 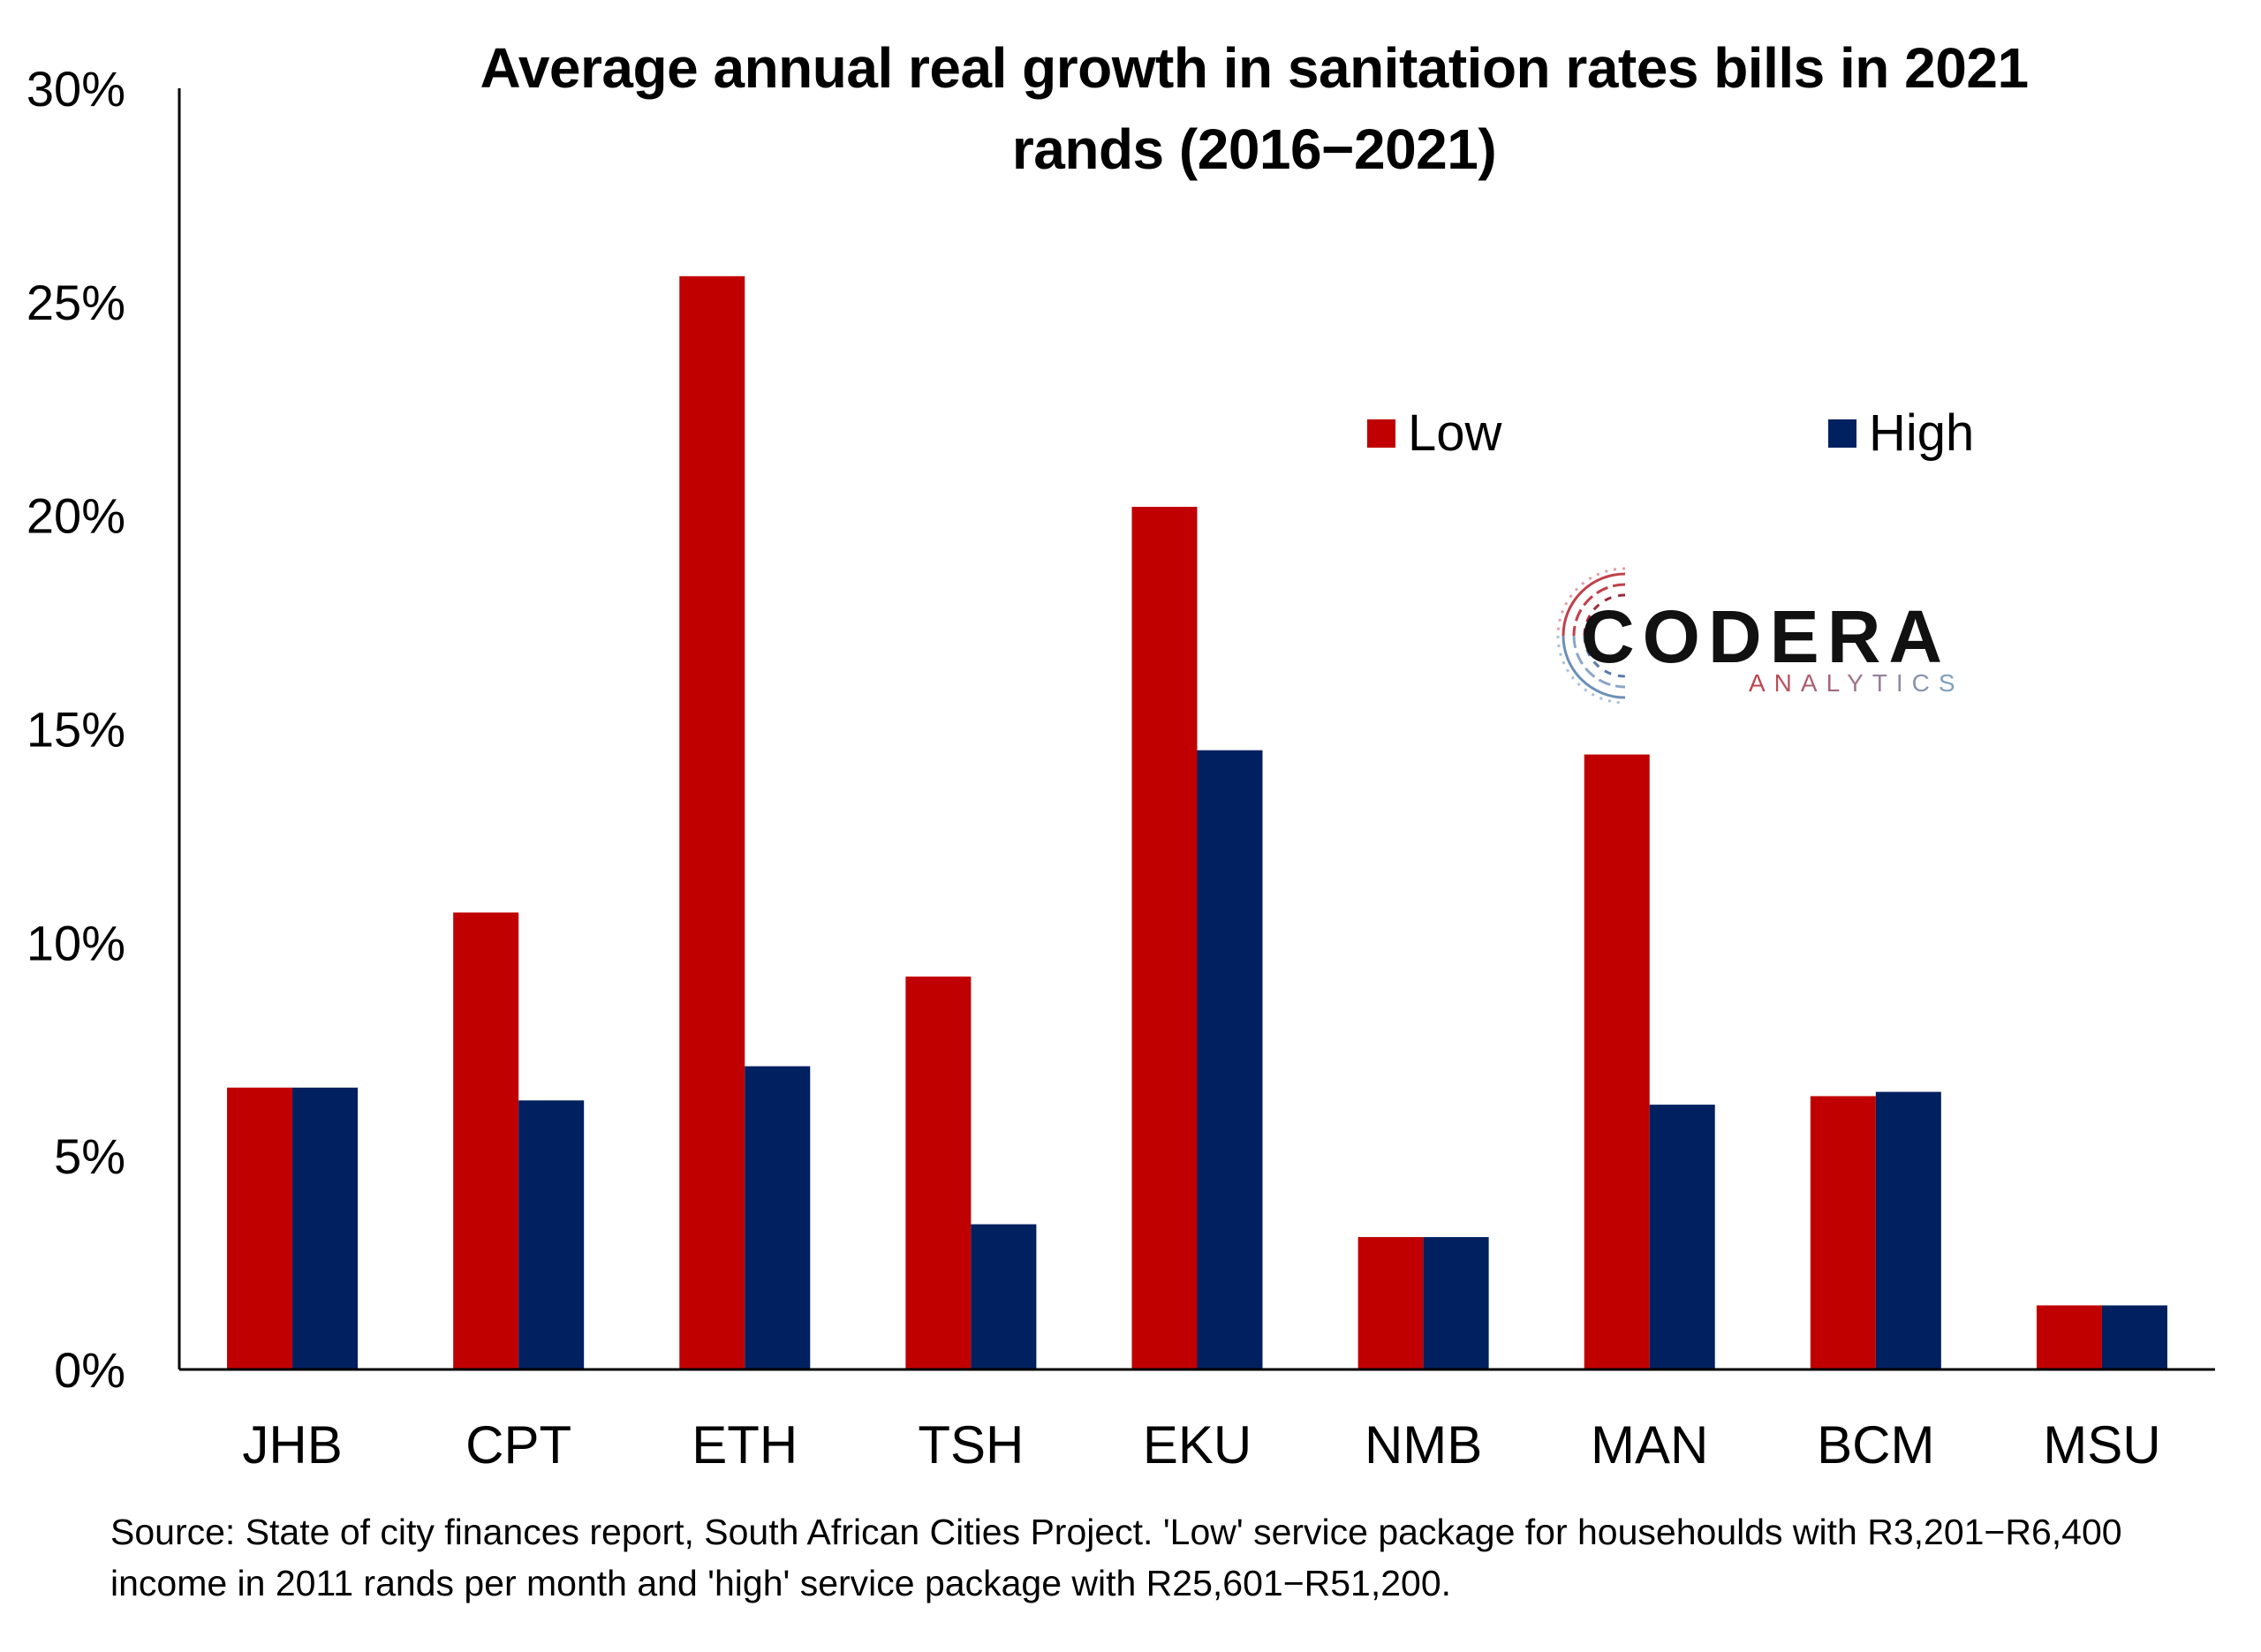 What do you see at coordinates (971, 1445) in the screenshot?
I see `x-tick-label: TSH` at bounding box center [971, 1445].